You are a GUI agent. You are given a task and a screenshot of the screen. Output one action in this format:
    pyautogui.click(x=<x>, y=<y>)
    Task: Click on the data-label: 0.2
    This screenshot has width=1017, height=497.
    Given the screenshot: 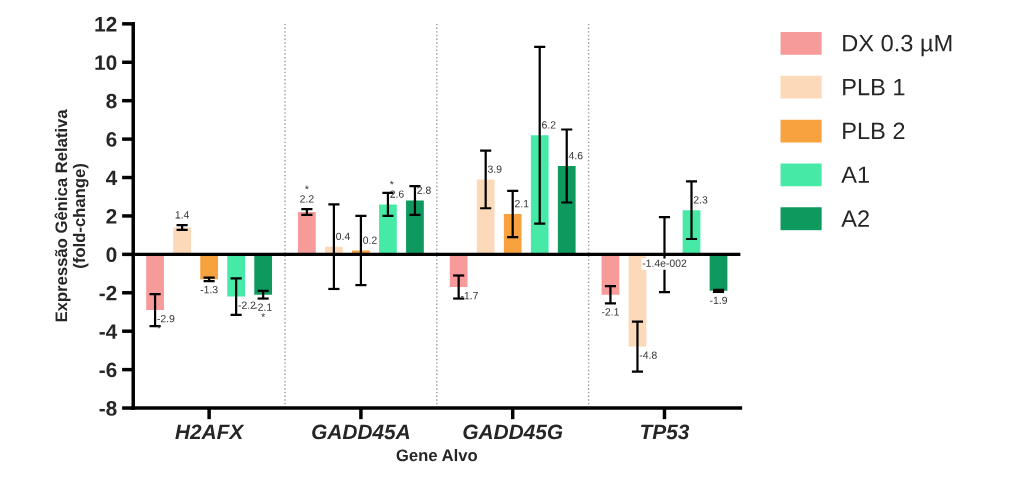 What is the action you would take?
    pyautogui.click(x=370, y=240)
    